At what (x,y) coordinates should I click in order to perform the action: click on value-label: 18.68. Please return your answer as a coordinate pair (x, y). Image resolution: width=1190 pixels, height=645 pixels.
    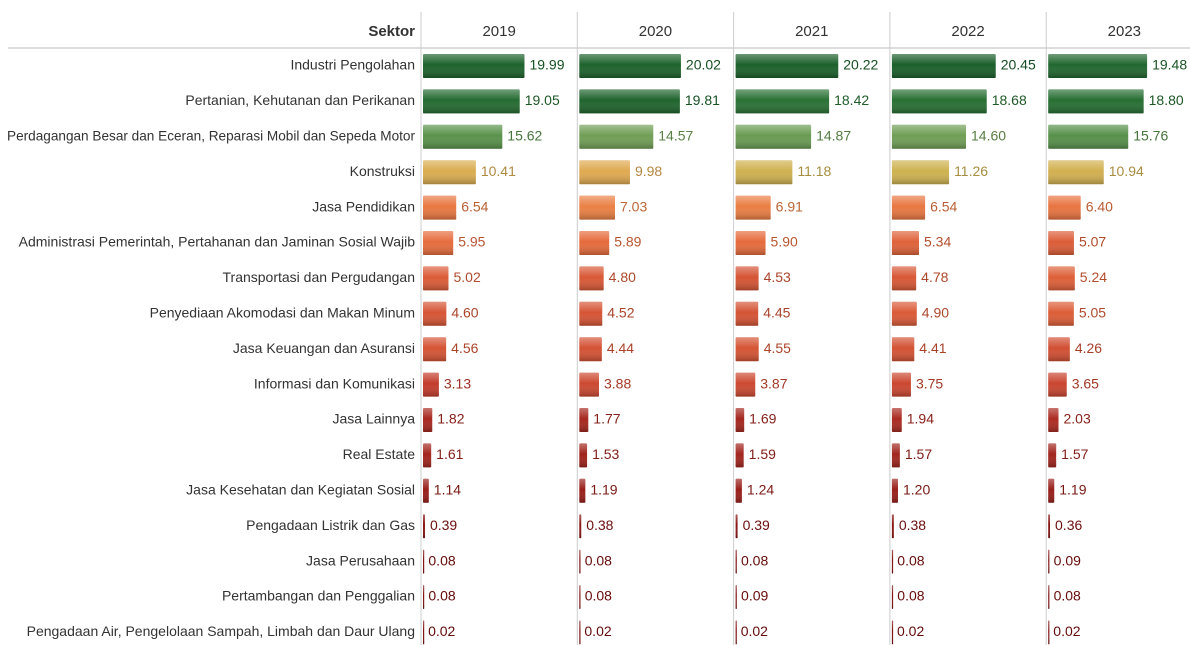
    Looking at the image, I should click on (1009, 100).